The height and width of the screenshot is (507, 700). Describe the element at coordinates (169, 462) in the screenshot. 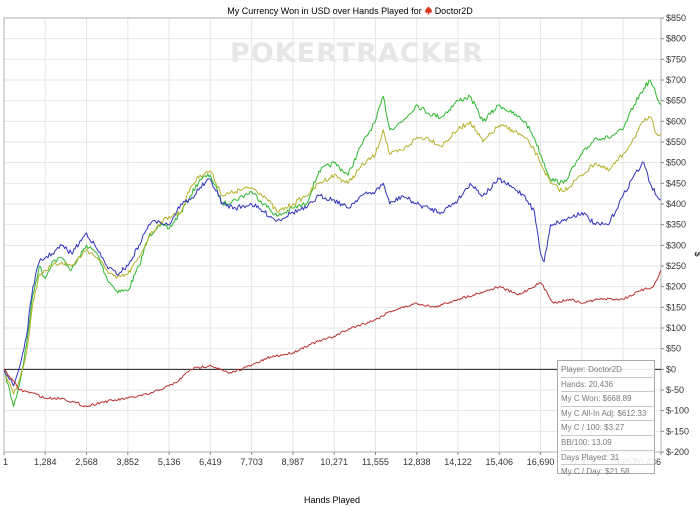

I see `x-tick-label: 5,136` at that location.